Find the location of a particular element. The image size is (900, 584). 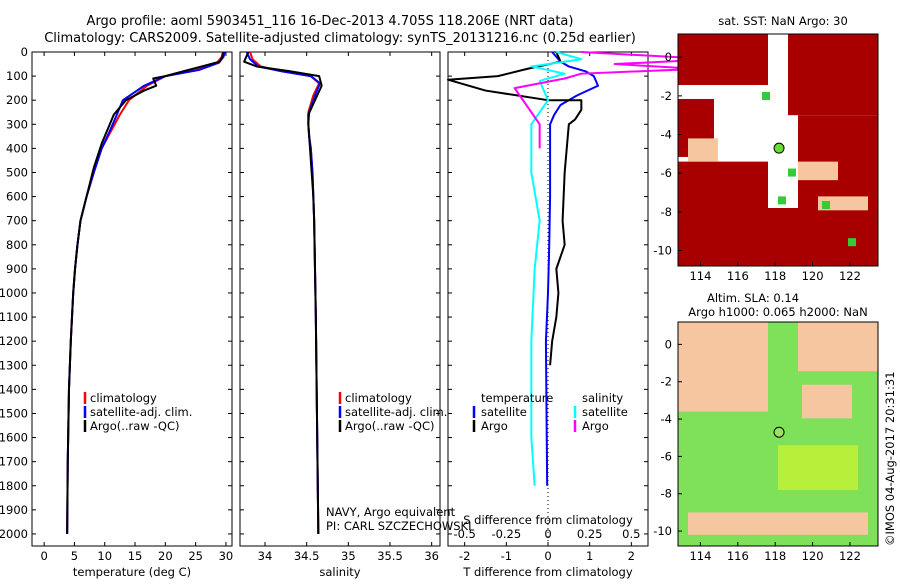

depth-tick-label: 200 is located at coordinates (17, 100).